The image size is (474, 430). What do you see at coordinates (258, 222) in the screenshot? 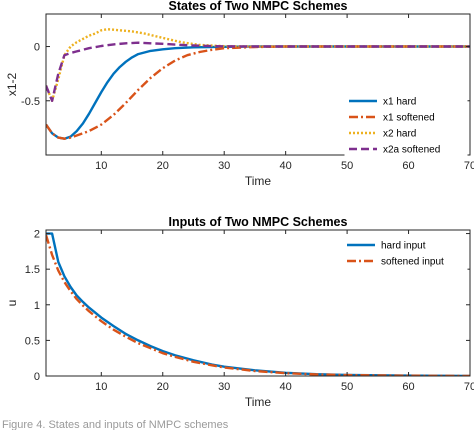
I see `chart-title: Inputs of Two NMPC Schemes` at bounding box center [258, 222].